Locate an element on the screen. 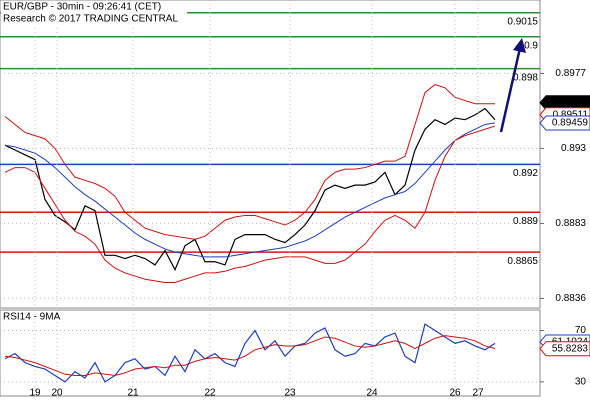 The width and height of the screenshot is (590, 400). level-label: 0.892 is located at coordinates (525, 173).